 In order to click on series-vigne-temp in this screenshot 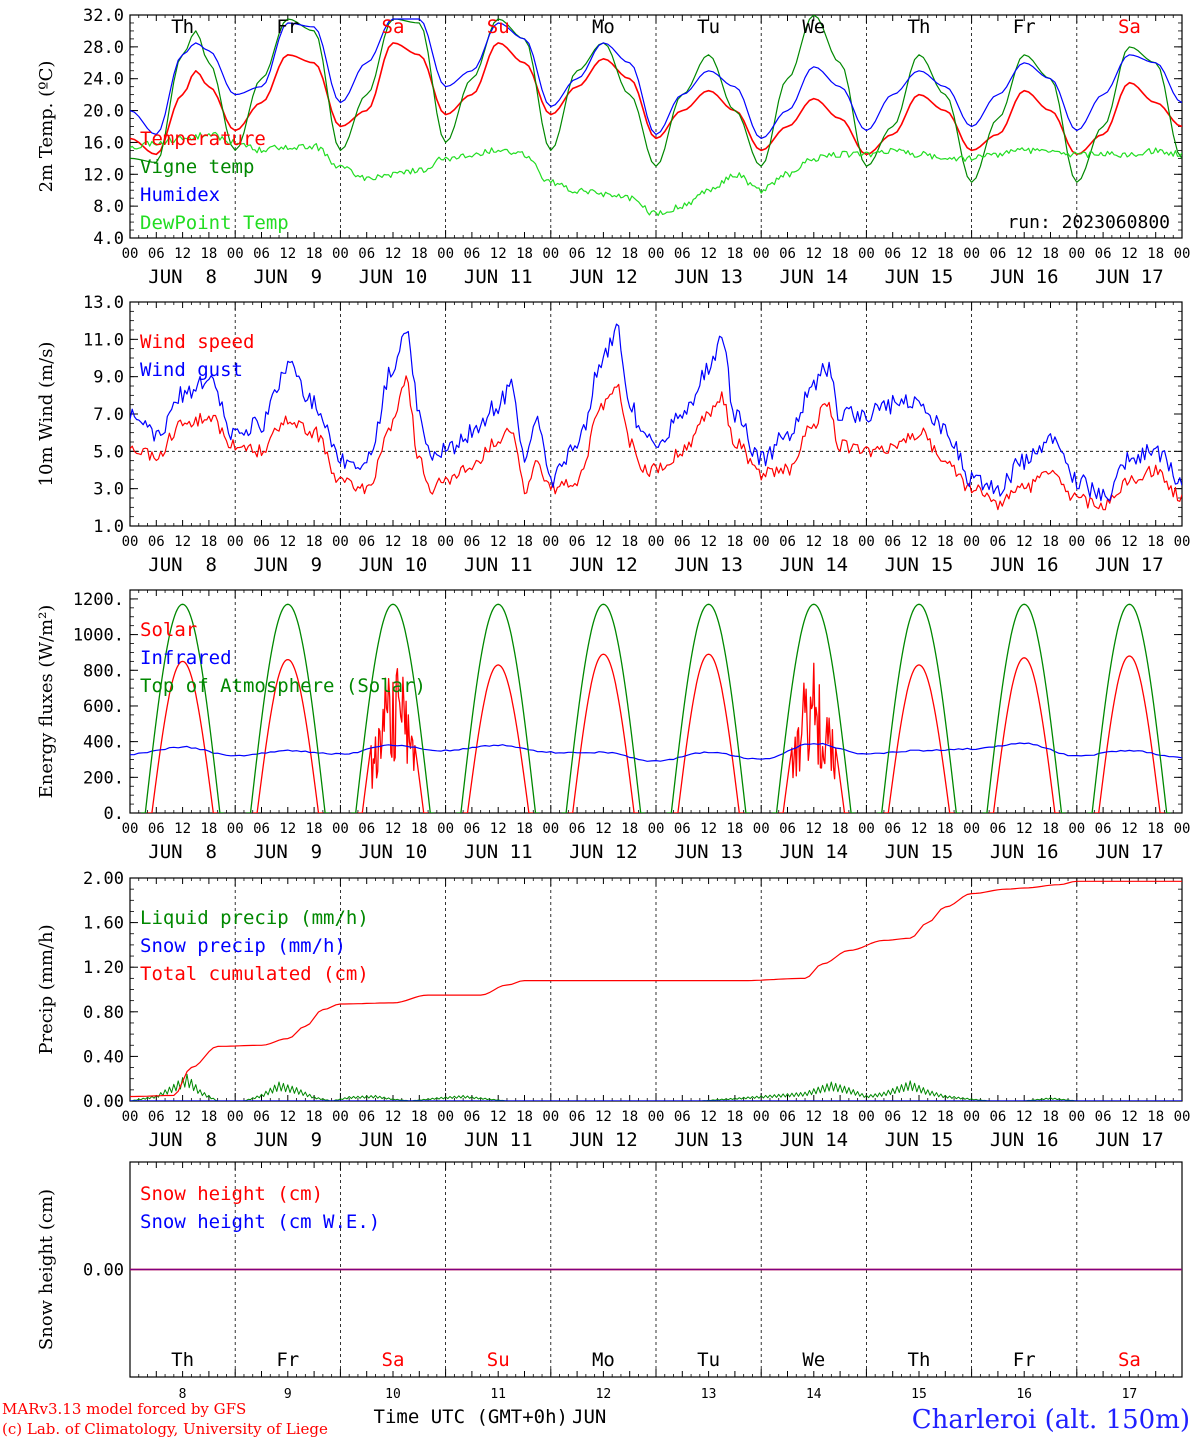, I will do `click(656, 99)`.